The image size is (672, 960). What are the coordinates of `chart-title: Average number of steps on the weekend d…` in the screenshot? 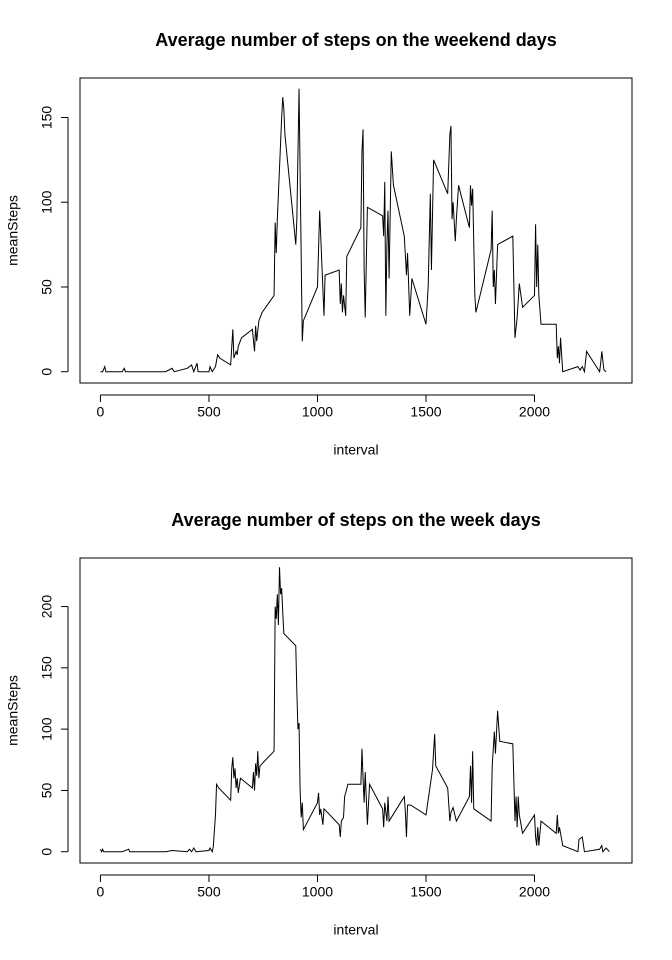 It's located at (355, 40).